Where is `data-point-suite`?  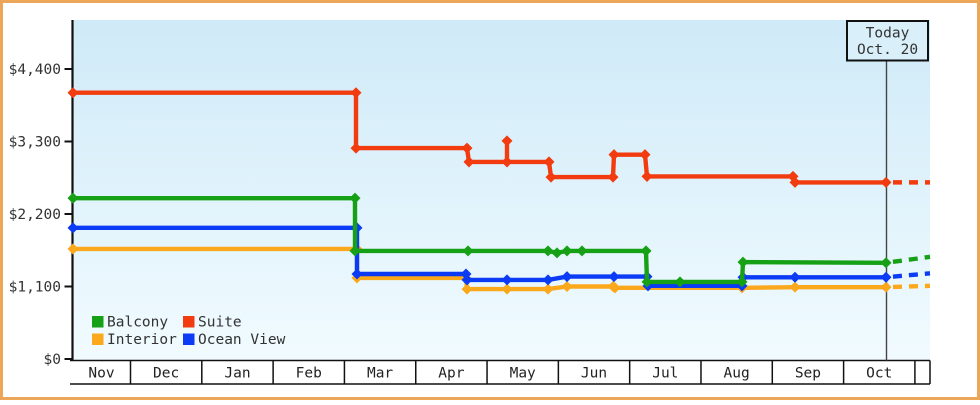
data-point-suite is located at coordinates (73, 93).